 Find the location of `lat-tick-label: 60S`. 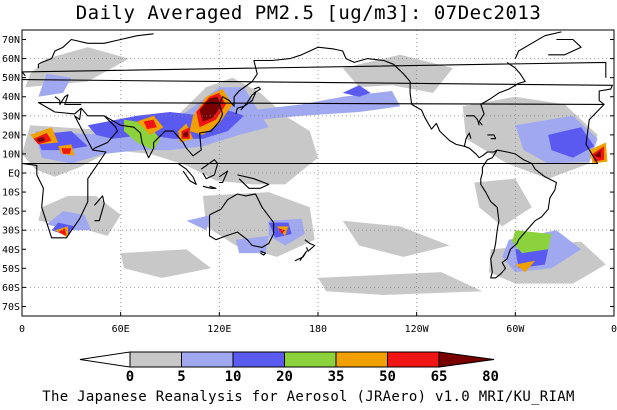

lat-tick-label: 60S is located at coordinates (11, 288).